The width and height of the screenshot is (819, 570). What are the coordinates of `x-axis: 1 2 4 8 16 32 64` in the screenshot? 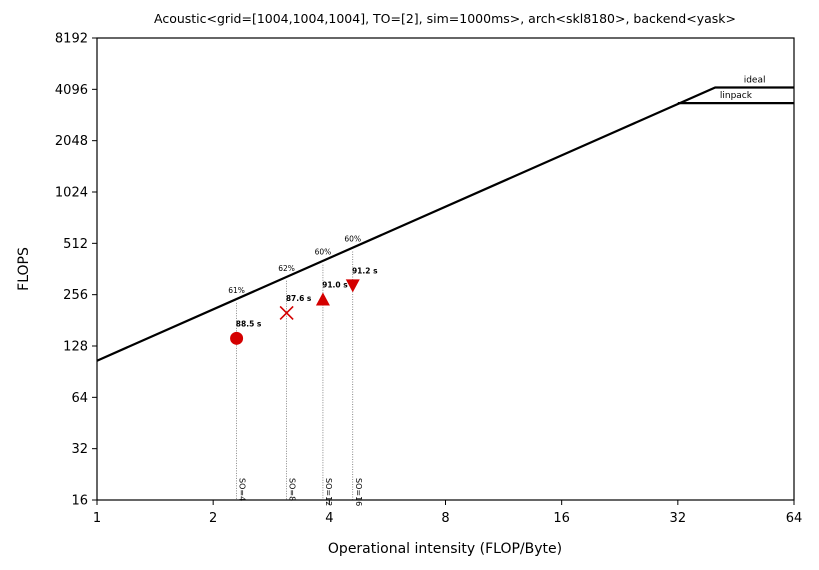 It's located at (447, 513).